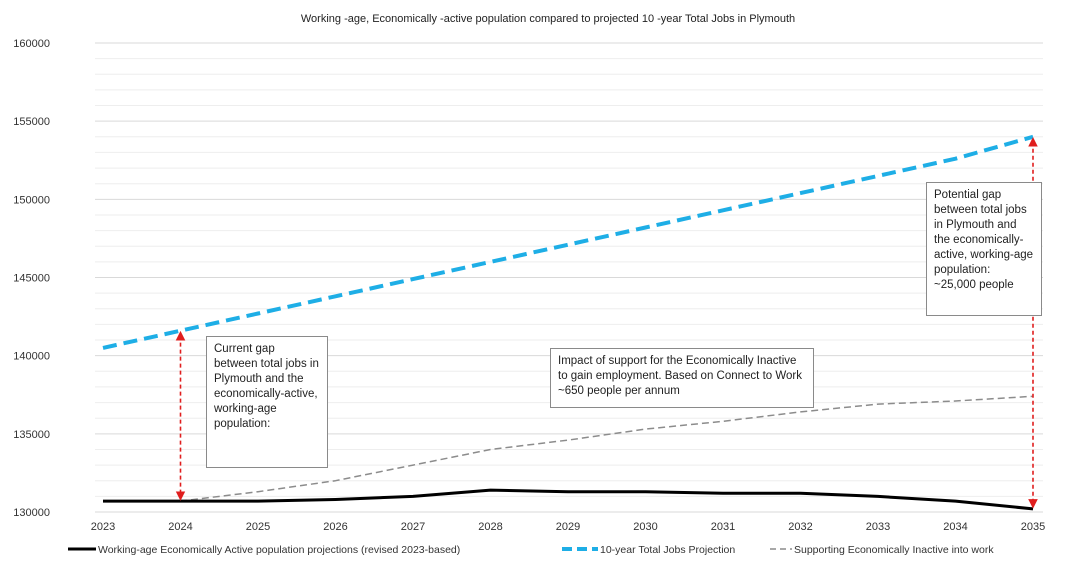 Image resolution: width=1083 pixels, height=563 pixels. Describe the element at coordinates (180, 527) in the screenshot. I see `x-tick-label: 2024` at that location.